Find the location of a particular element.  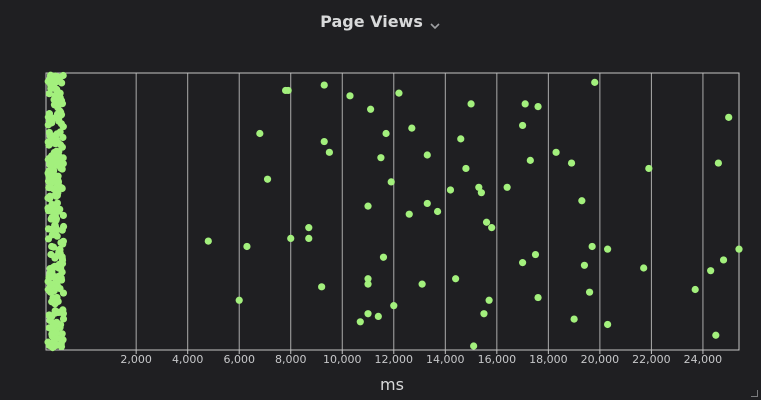

x-tick-label: 8,000 is located at coordinates (291, 359).